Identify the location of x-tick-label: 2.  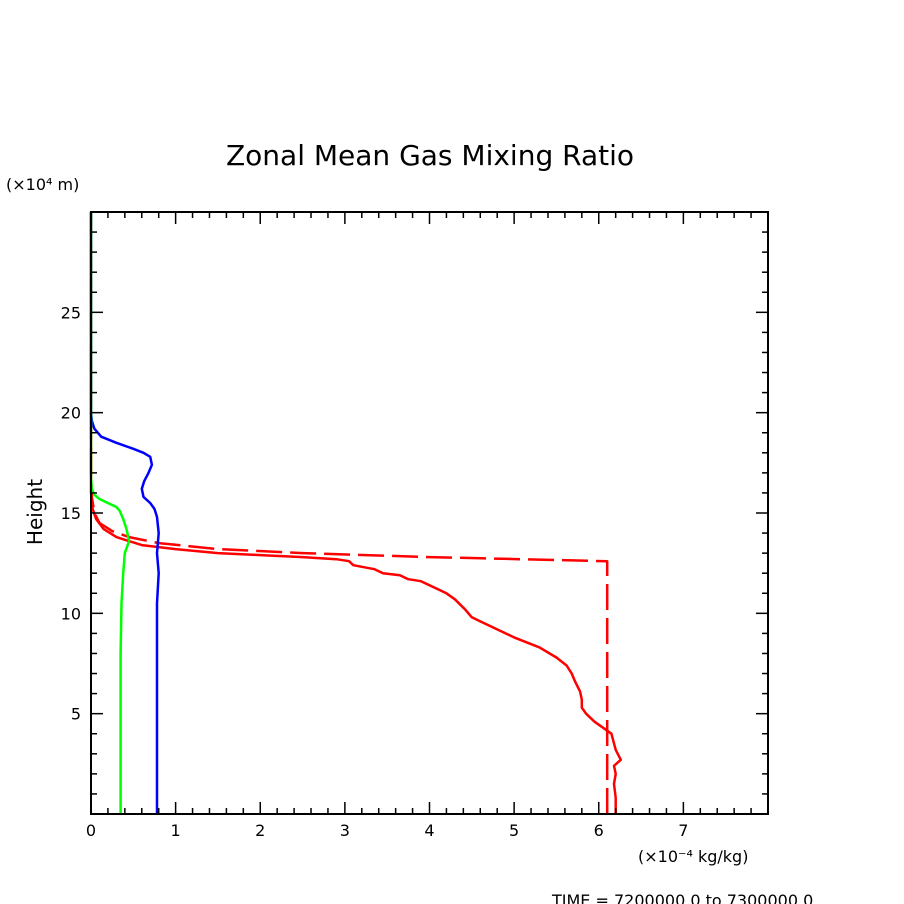
(260, 830).